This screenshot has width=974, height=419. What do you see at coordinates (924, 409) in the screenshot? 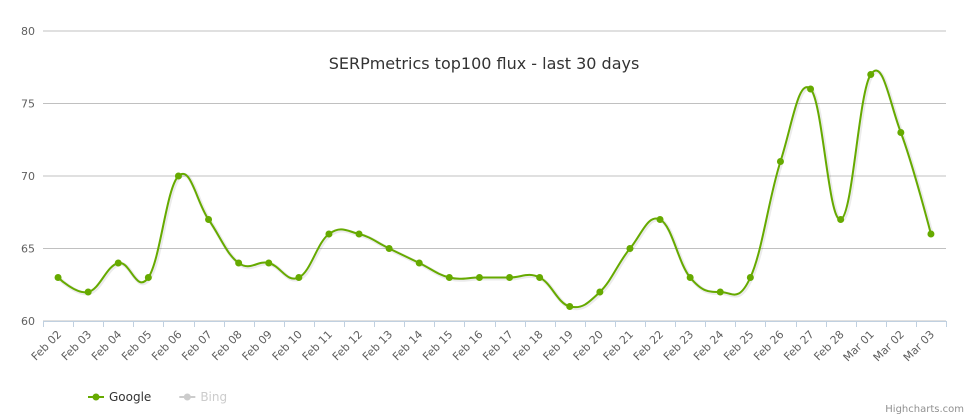
I see `credits: Highcharts.com` at bounding box center [924, 409].